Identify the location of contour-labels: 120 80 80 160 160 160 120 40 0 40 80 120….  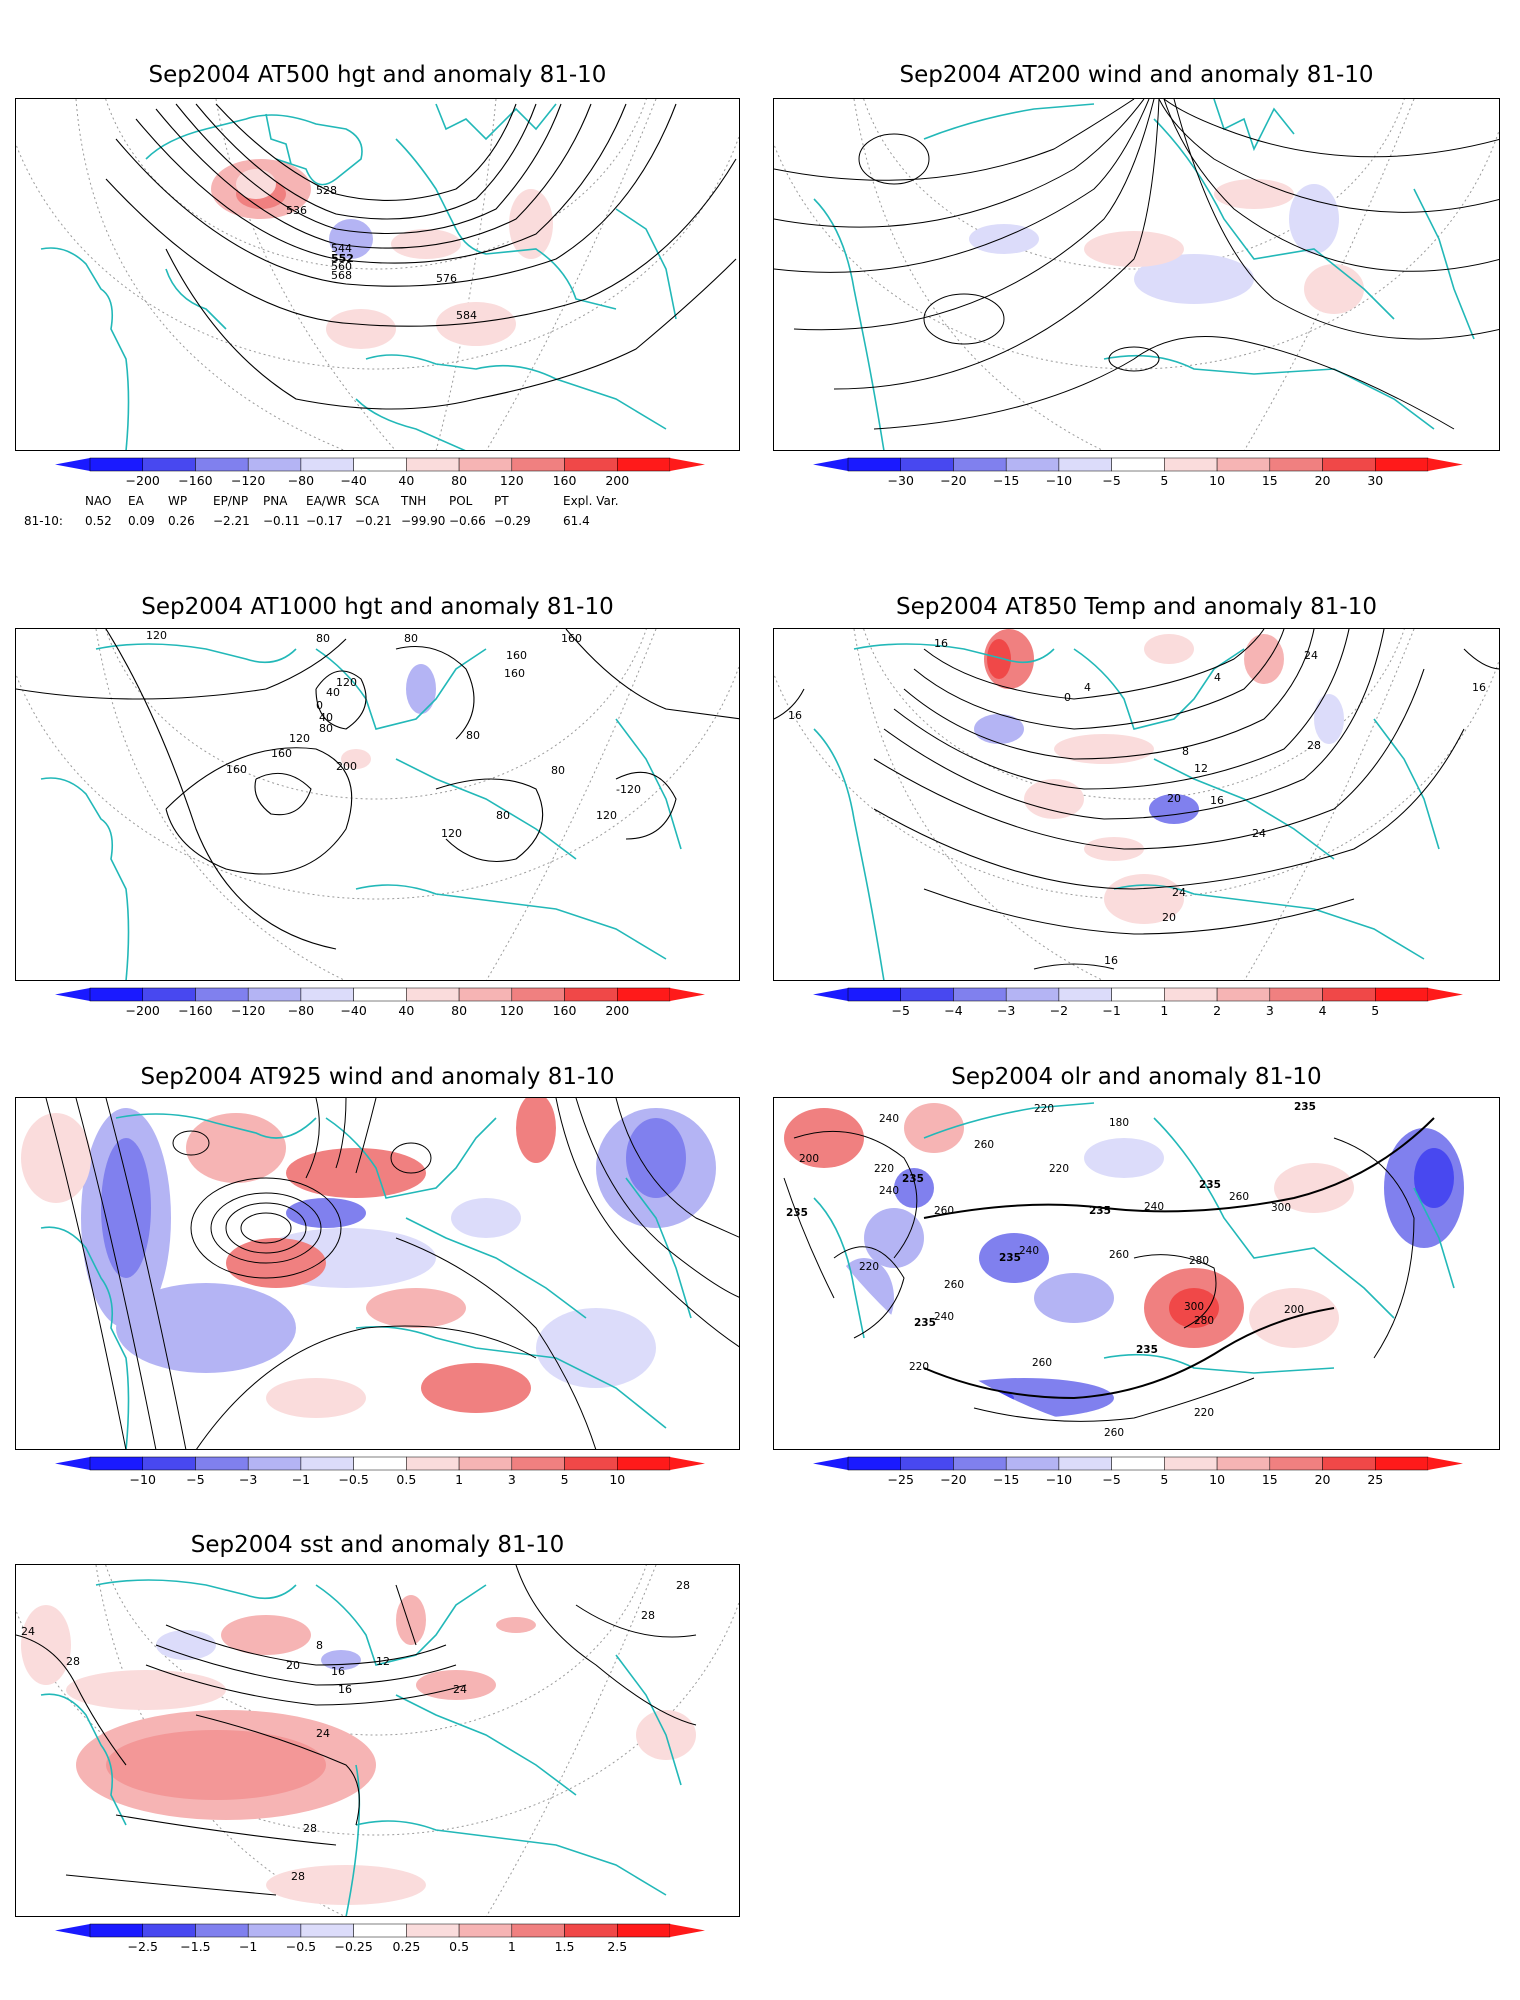
(393, 734).